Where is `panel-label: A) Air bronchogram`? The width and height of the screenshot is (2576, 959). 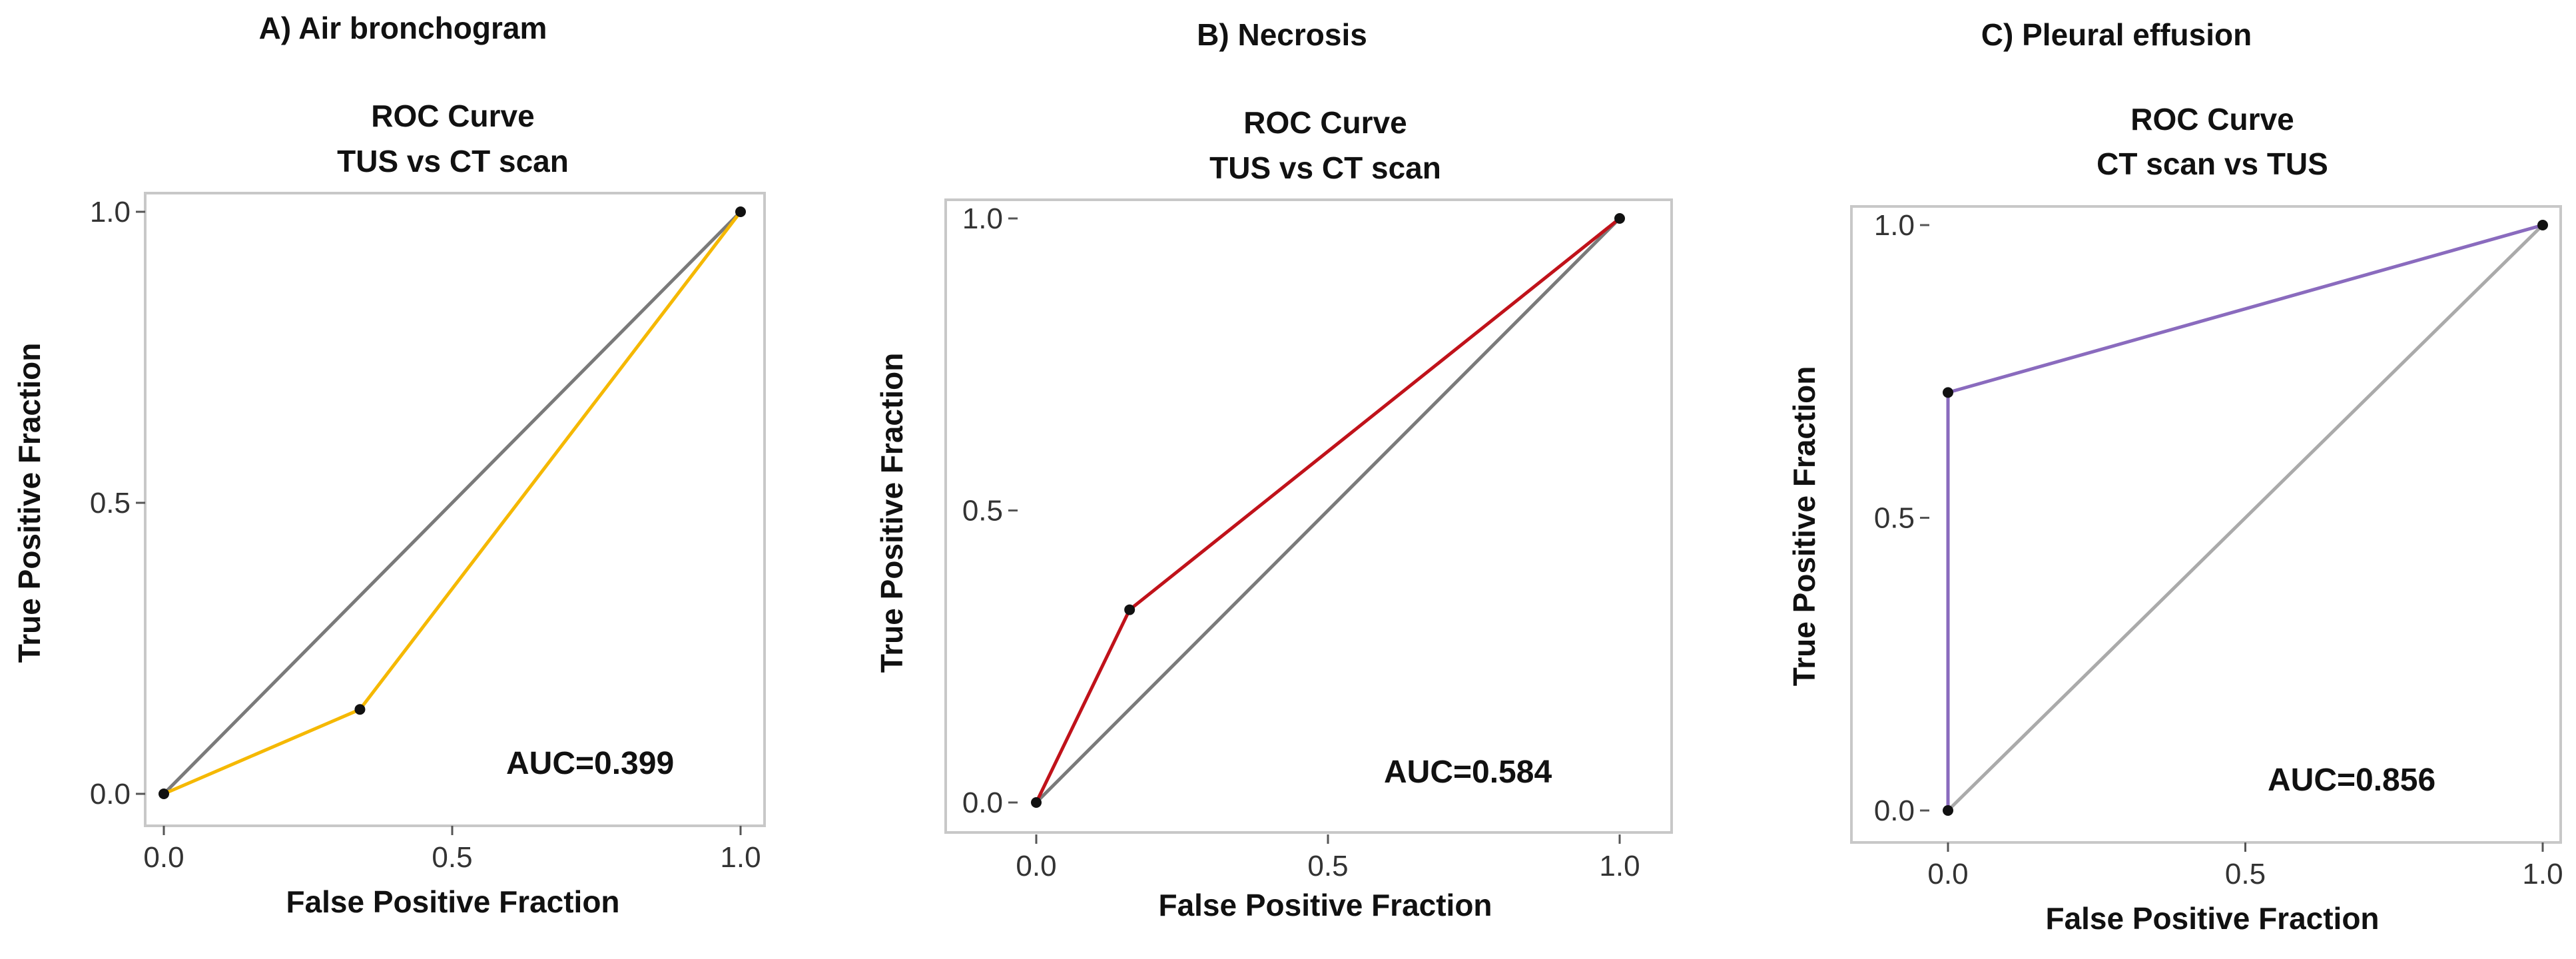
panel-label: A) Air bronchogram is located at coordinates (403, 28).